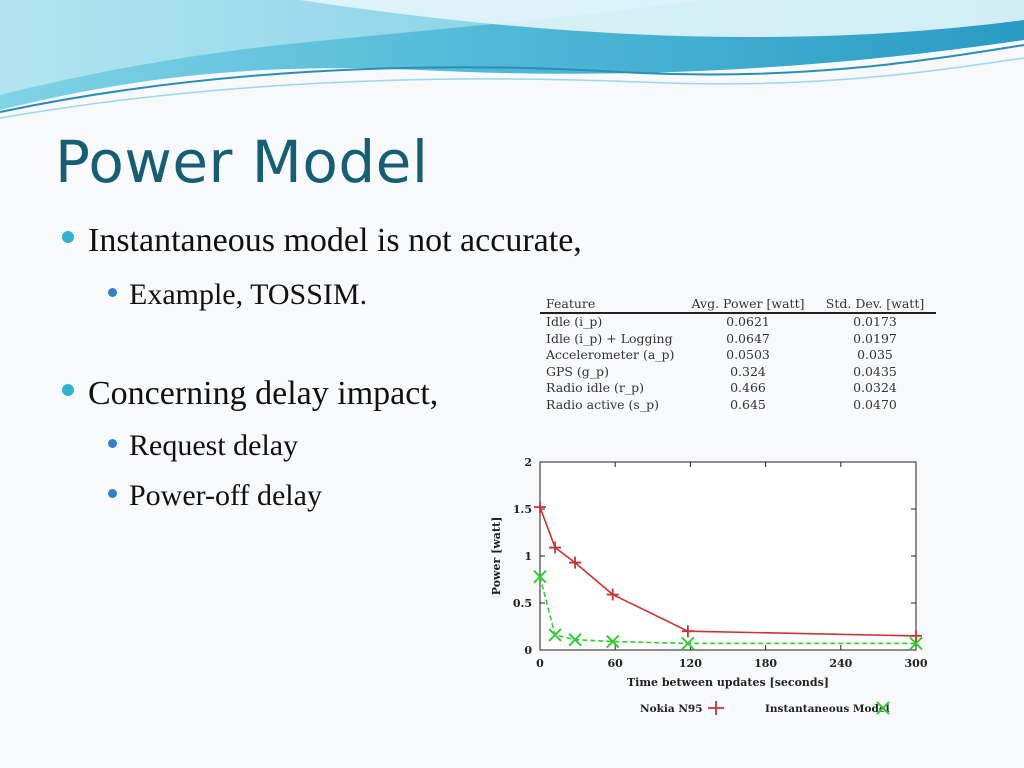  I want to click on sub-bullet-2-1: Request delay, so click(203, 446).